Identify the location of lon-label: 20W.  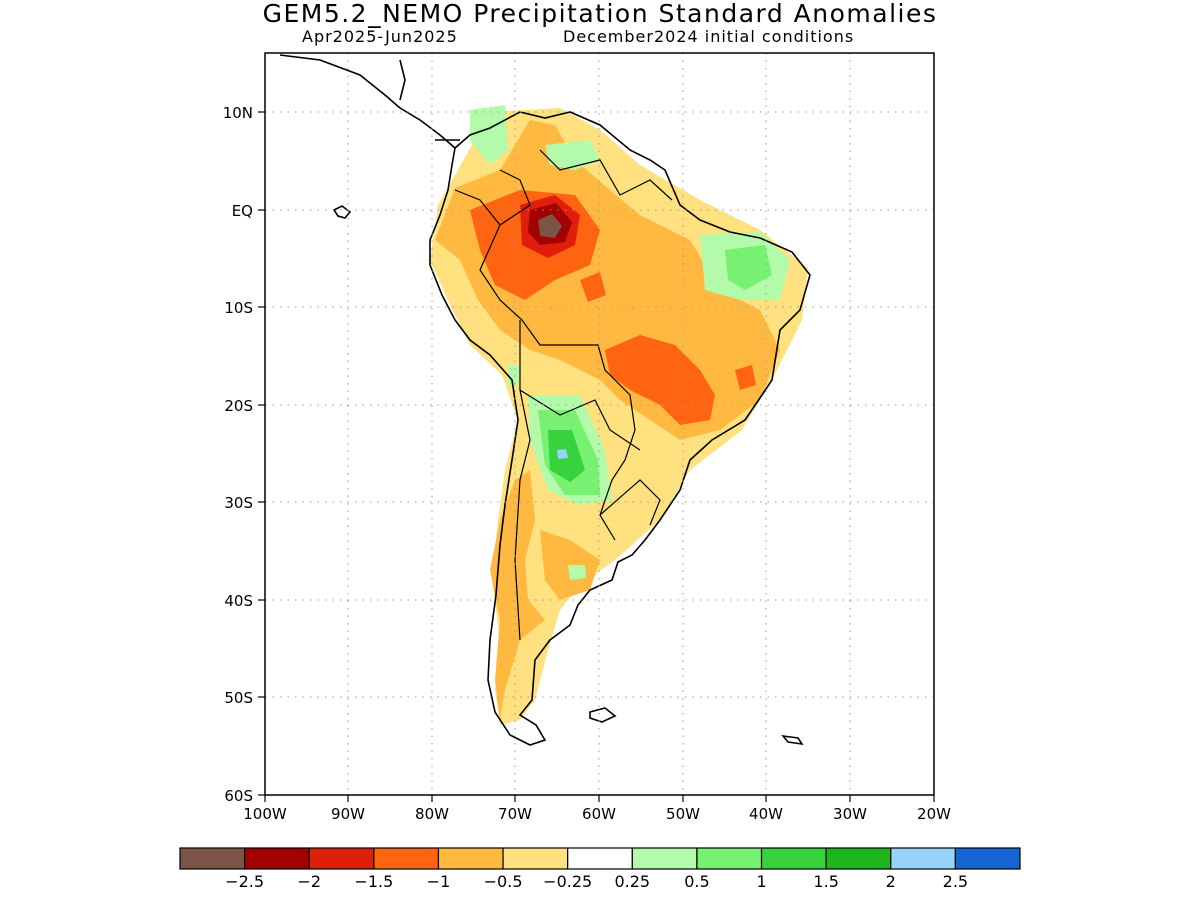
(934, 814).